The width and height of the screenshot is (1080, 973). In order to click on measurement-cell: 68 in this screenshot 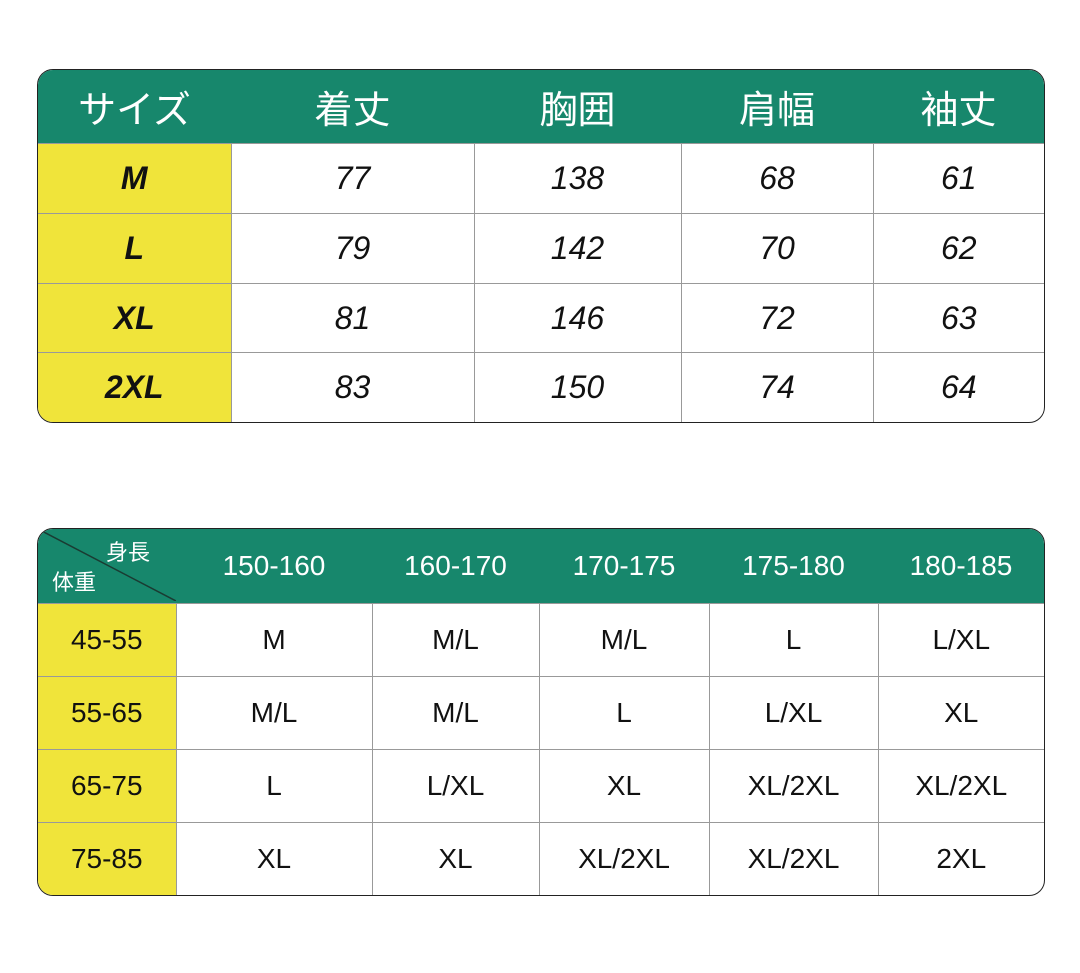, I will do `click(777, 178)`.